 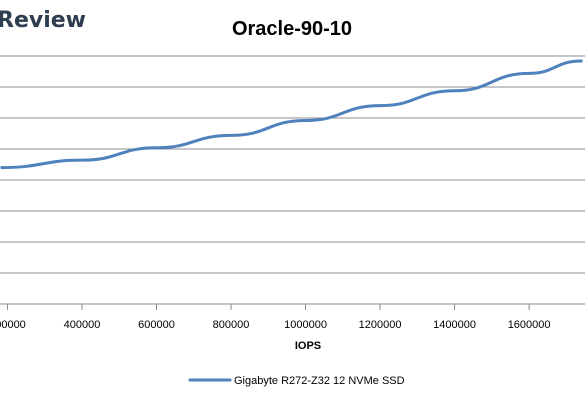 I want to click on x-tick-label: 1200000, so click(x=380, y=325).